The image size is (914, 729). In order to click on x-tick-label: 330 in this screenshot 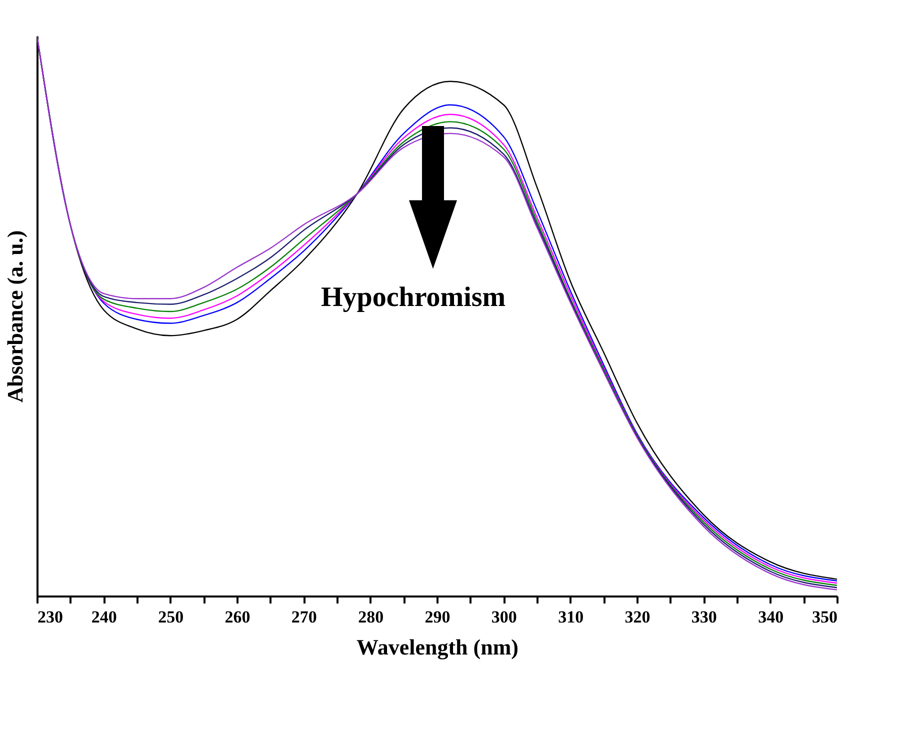, I will do `click(704, 617)`.